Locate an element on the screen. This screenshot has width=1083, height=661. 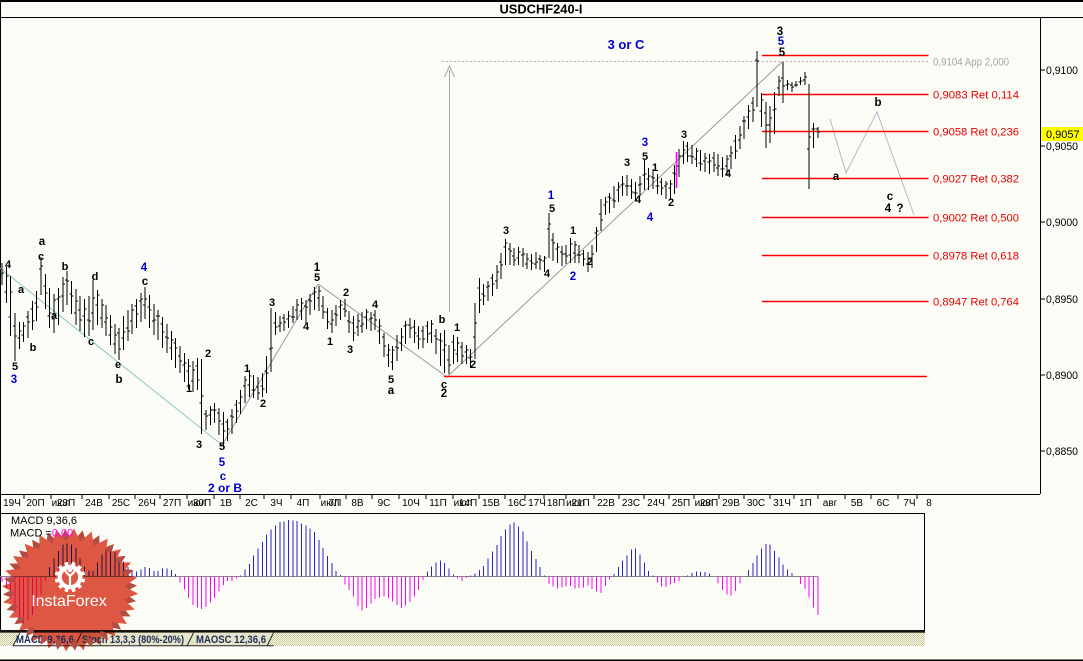
svg-text: 0,9100 is located at coordinates (1062, 71).